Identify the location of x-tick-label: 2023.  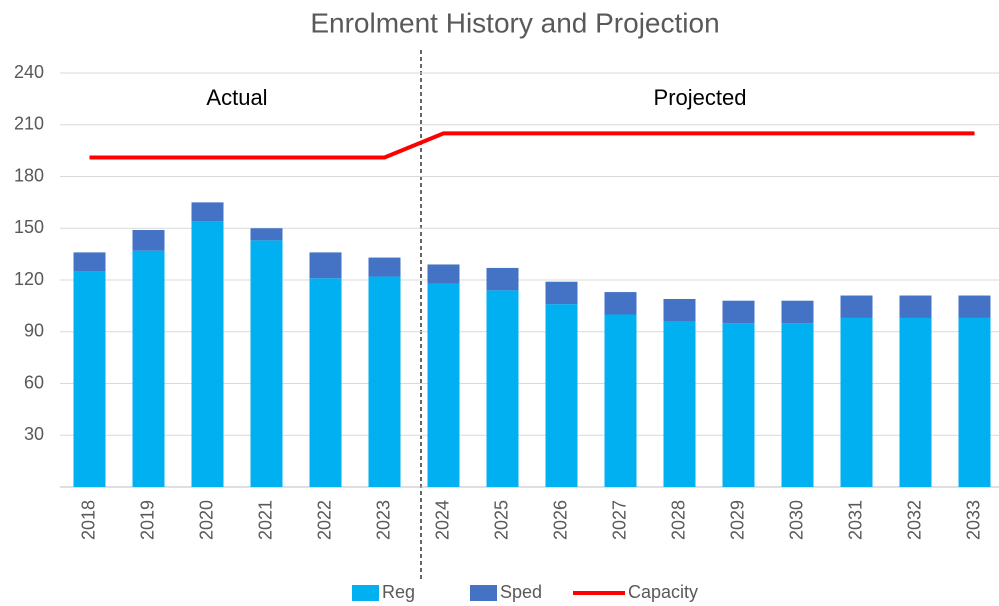
(383, 520).